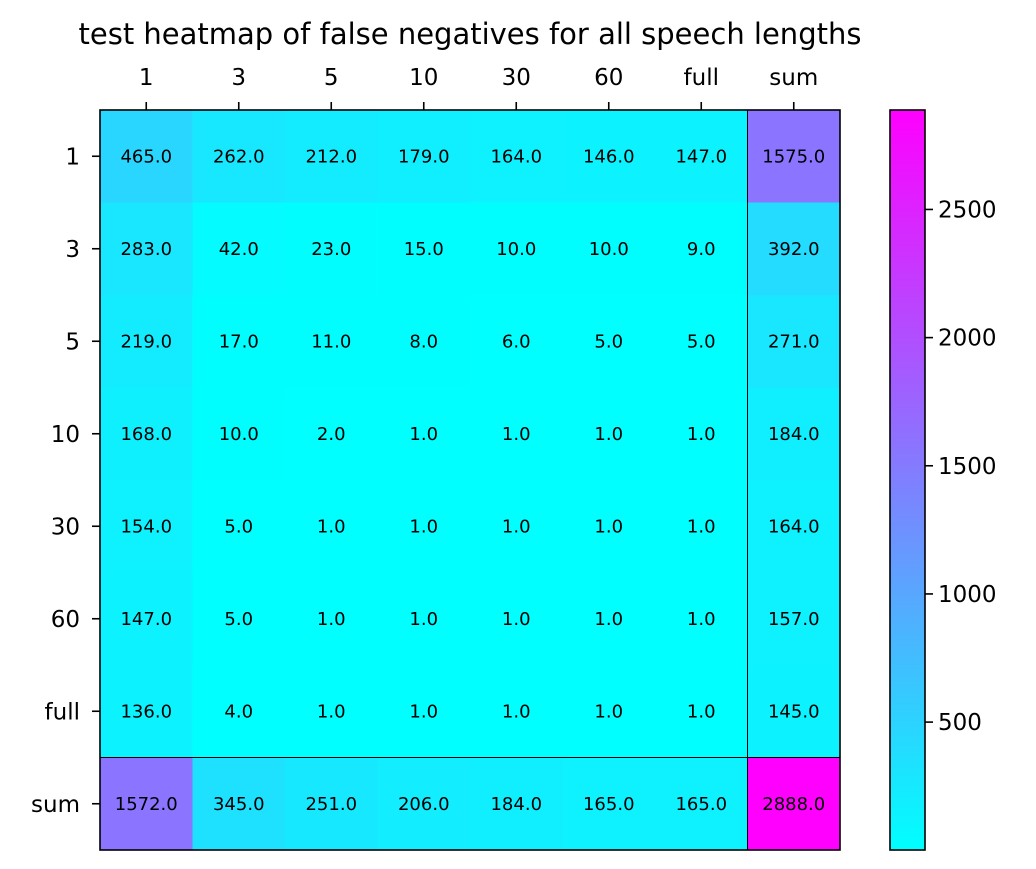  What do you see at coordinates (608, 78) in the screenshot?
I see `x-tick-label: 60` at bounding box center [608, 78].